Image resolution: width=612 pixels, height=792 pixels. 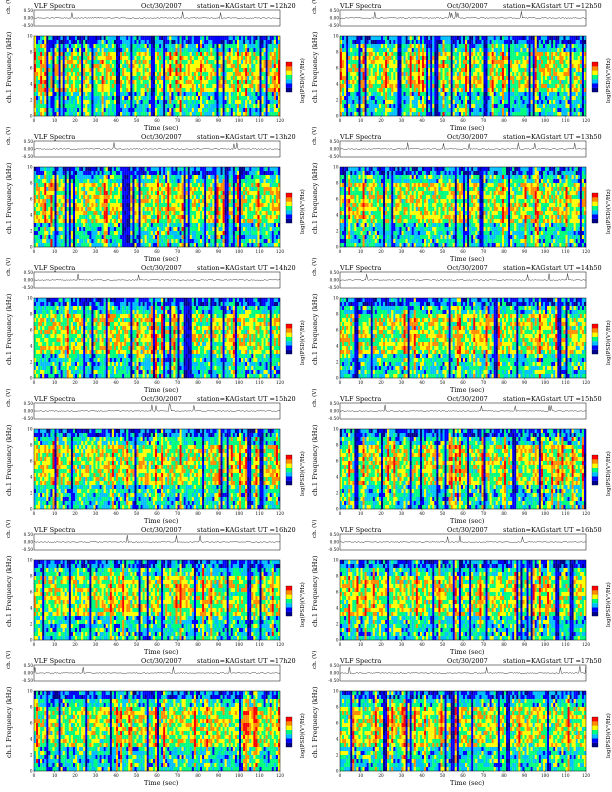 I want to click on x-axis-label: Time (sec), so click(x=161, y=521).